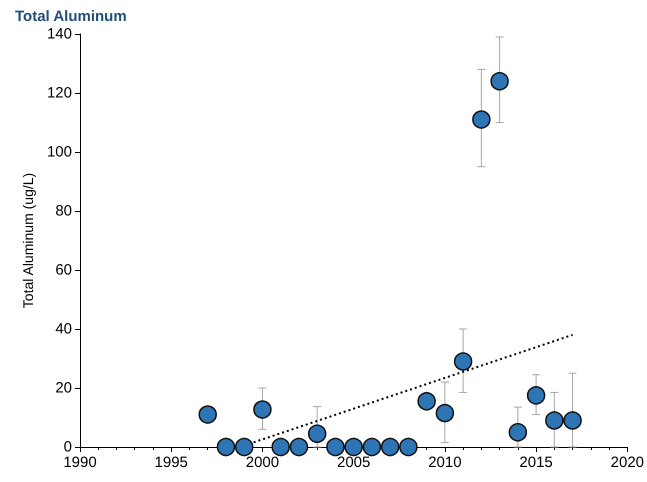  I want to click on x-tick-label: 2020, so click(627, 462).